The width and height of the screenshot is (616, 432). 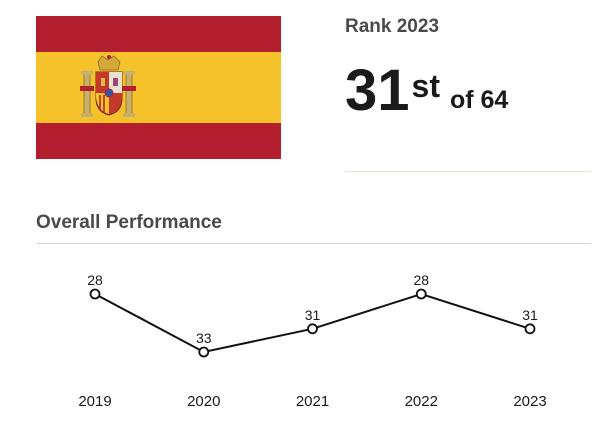 What do you see at coordinates (312, 401) in the screenshot?
I see `x-tick-label: 2021` at bounding box center [312, 401].